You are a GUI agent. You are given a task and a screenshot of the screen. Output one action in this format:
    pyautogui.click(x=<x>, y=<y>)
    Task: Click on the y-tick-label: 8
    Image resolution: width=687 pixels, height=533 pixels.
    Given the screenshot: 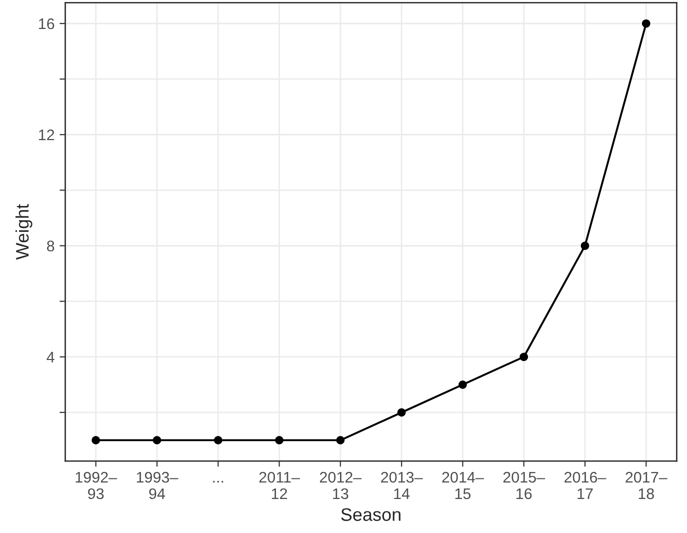 What is the action you would take?
    pyautogui.click(x=50, y=246)
    